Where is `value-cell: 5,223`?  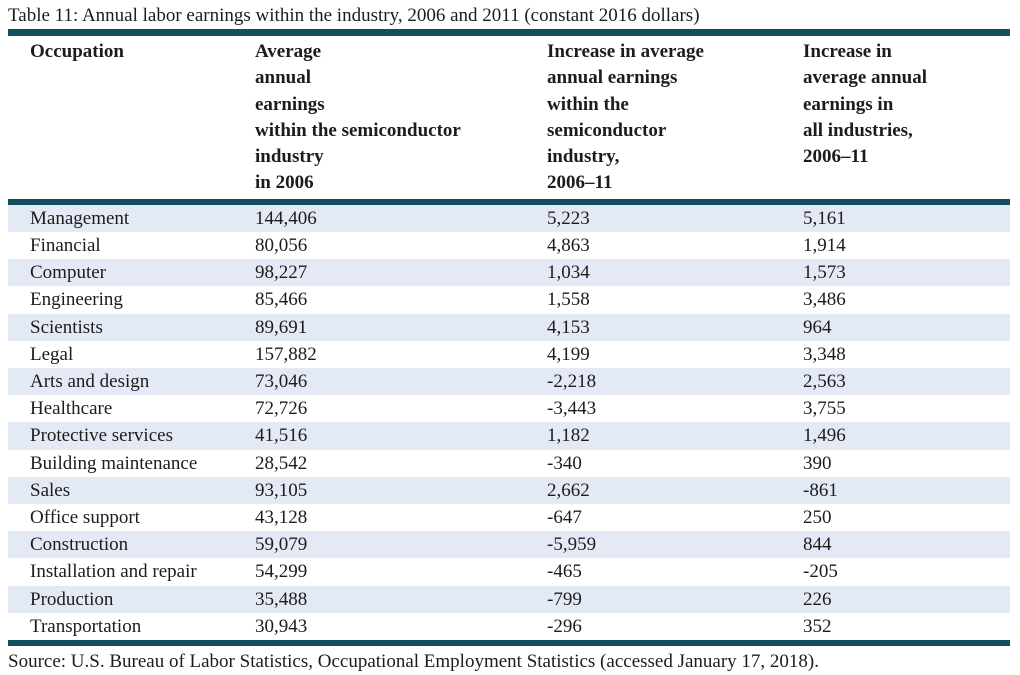 value-cell: 5,223 is located at coordinates (568, 218).